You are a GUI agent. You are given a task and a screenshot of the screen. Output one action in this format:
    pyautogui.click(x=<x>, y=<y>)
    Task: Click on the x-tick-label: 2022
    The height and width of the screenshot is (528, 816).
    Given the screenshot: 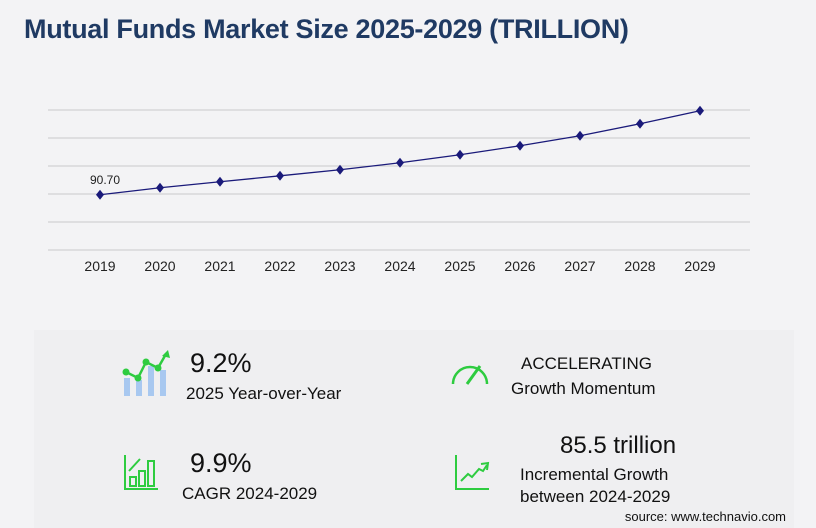 What is the action you would take?
    pyautogui.click(x=279, y=266)
    